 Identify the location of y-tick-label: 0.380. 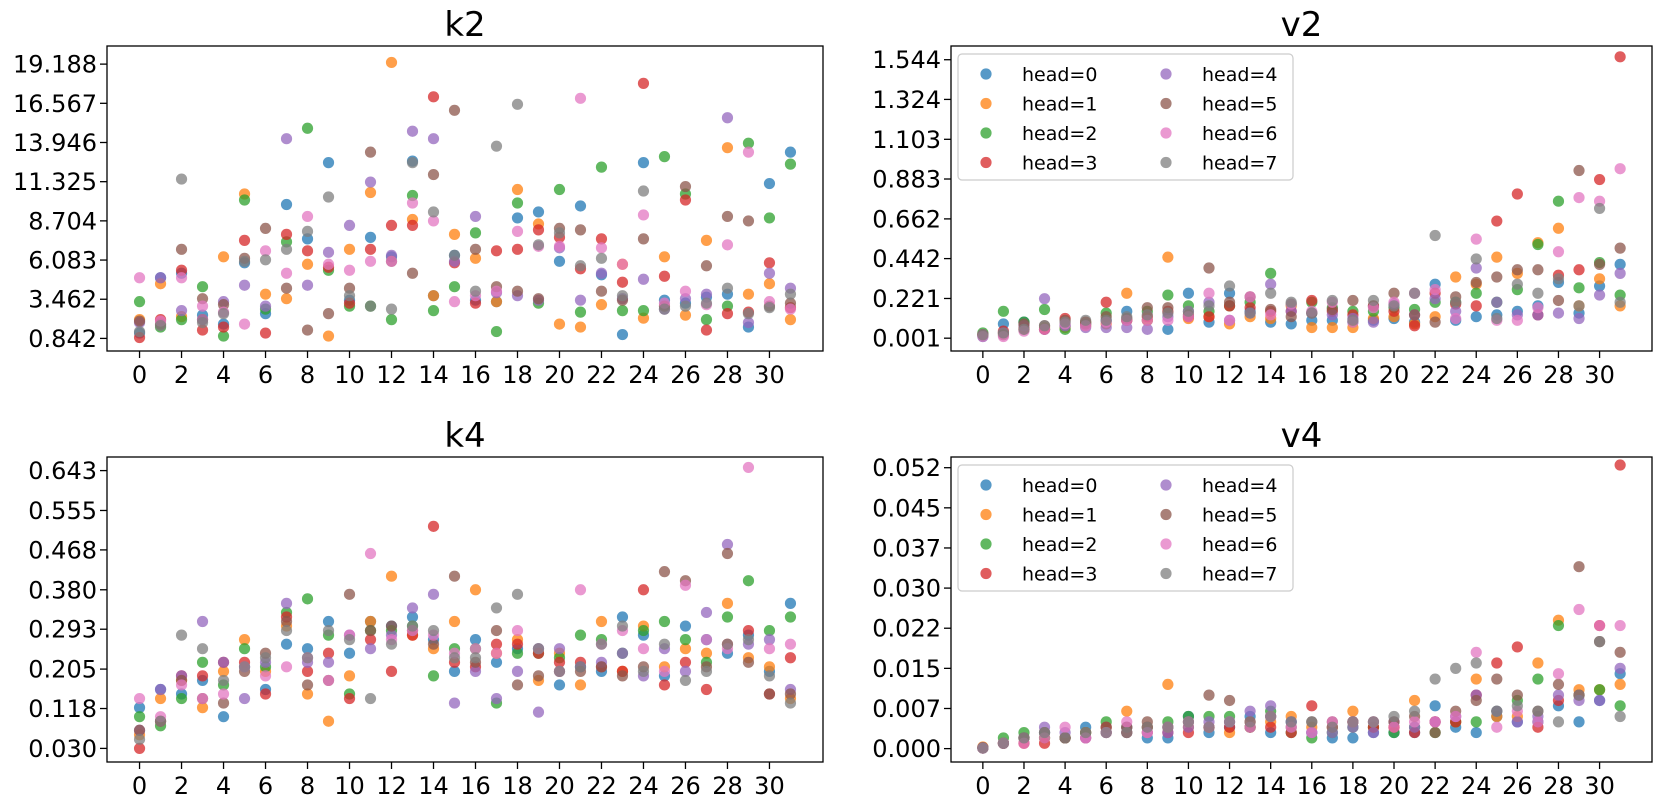
(62, 590).